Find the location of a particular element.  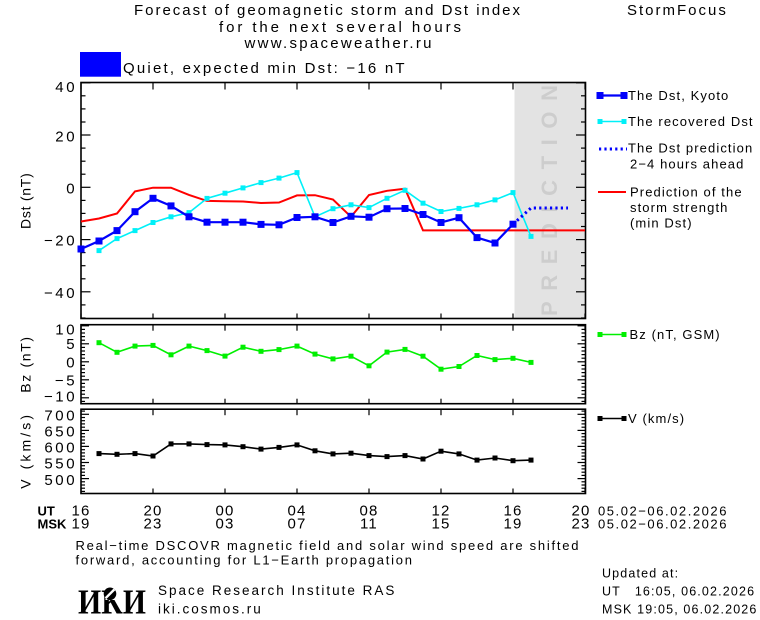

svg-text: (min Dst) is located at coordinates (661, 223).